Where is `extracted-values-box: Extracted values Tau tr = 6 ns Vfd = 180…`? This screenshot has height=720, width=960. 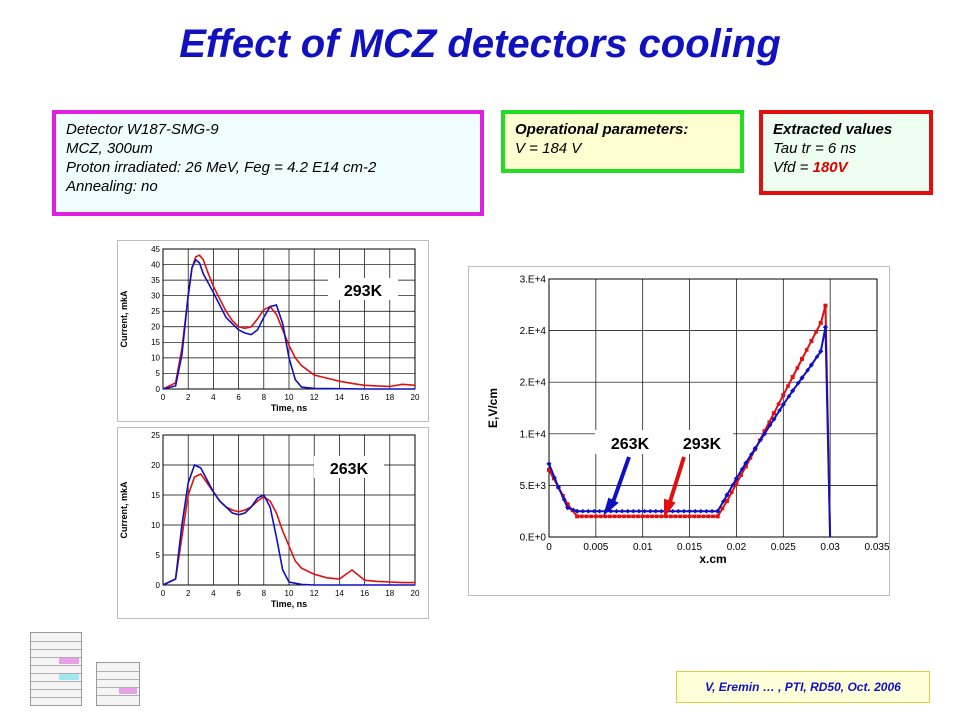
extracted-values-box: Extracted values Tau tr = 6 ns Vfd = 180… is located at coordinates (846, 152).